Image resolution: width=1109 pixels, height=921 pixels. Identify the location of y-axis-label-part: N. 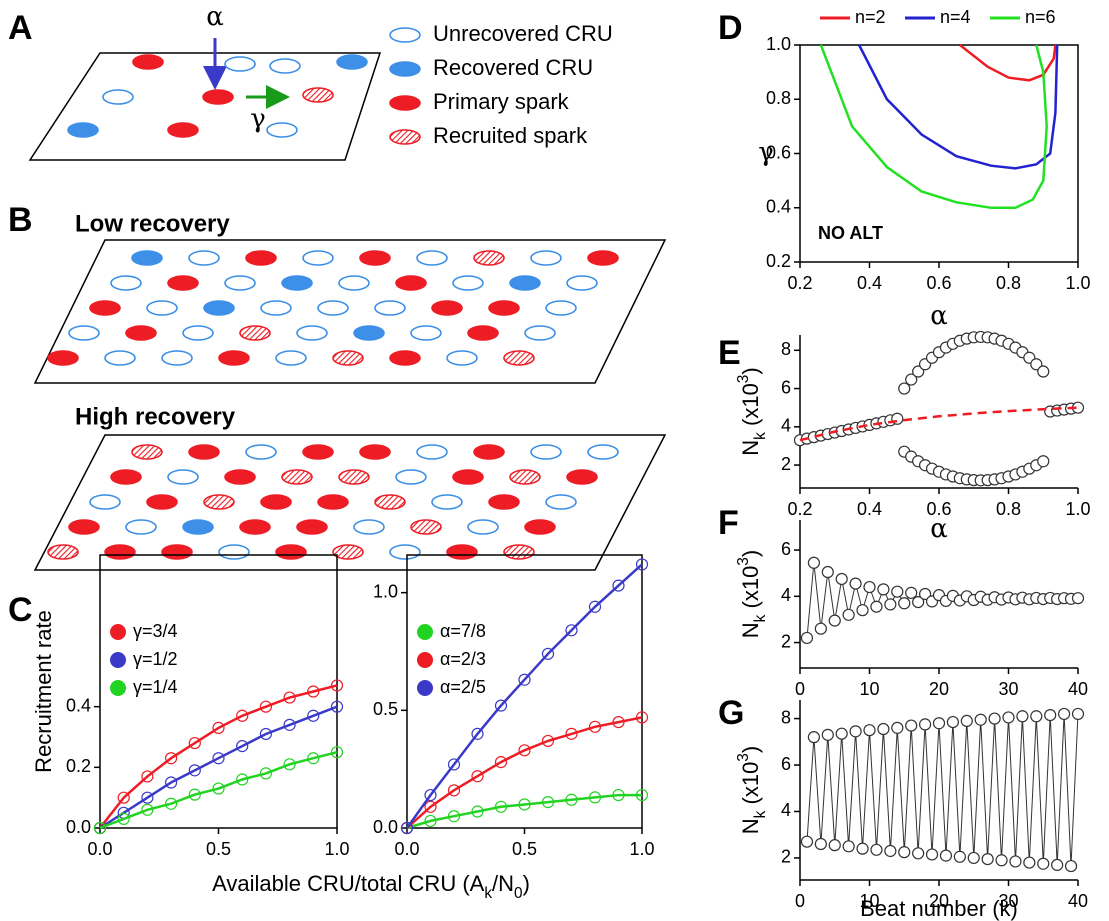
(750, 448).